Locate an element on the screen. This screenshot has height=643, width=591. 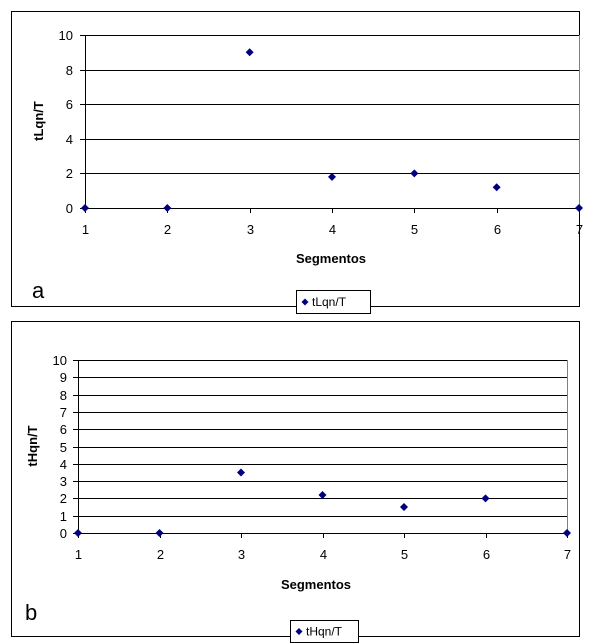
y-tick-label: 3 is located at coordinates (63, 481).